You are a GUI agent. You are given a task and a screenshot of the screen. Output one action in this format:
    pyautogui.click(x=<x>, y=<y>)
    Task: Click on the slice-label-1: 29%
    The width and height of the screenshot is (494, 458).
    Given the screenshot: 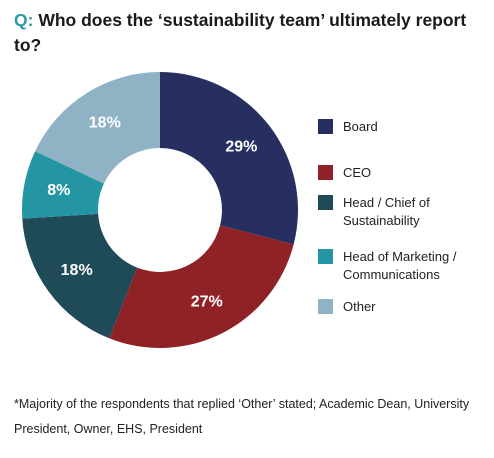 What is the action you would take?
    pyautogui.click(x=241, y=146)
    